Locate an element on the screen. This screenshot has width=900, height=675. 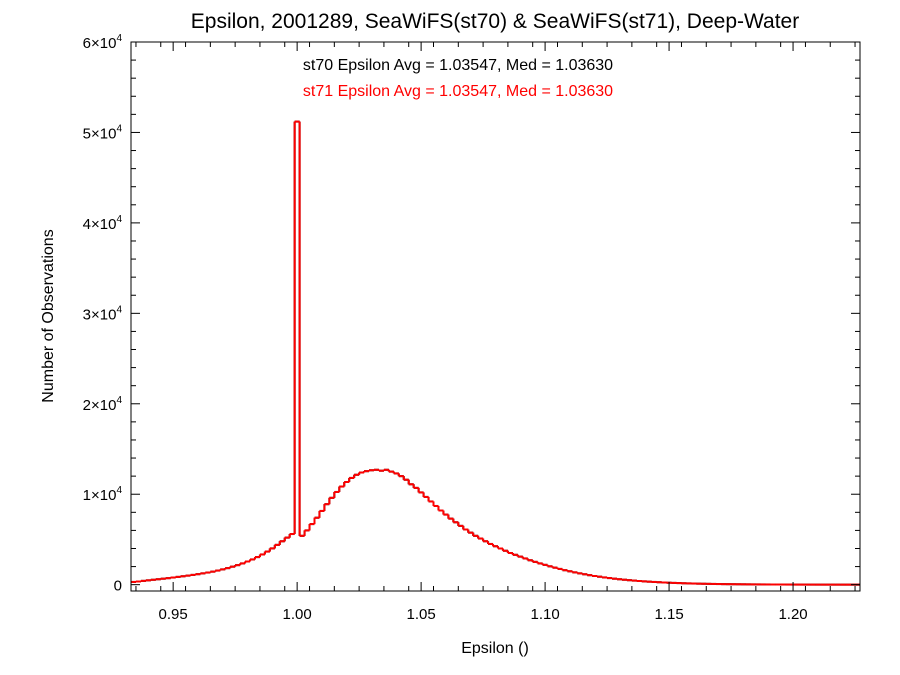
x-axis-label: Epsilon () is located at coordinates (495, 648).